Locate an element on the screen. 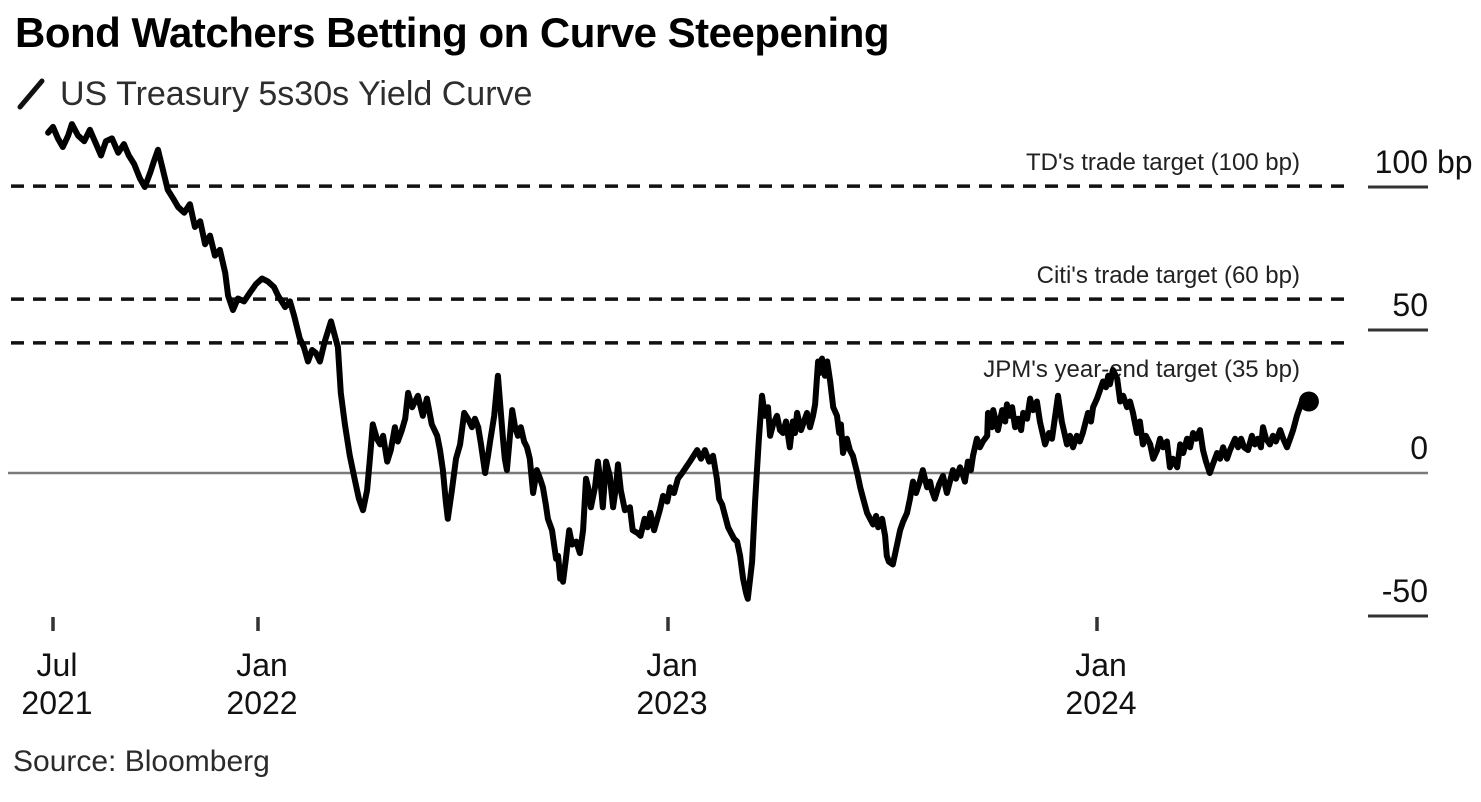 This screenshot has width=1481, height=802. legend-series-label: US Treasury 5s30s Yield Curve is located at coordinates (296, 94).